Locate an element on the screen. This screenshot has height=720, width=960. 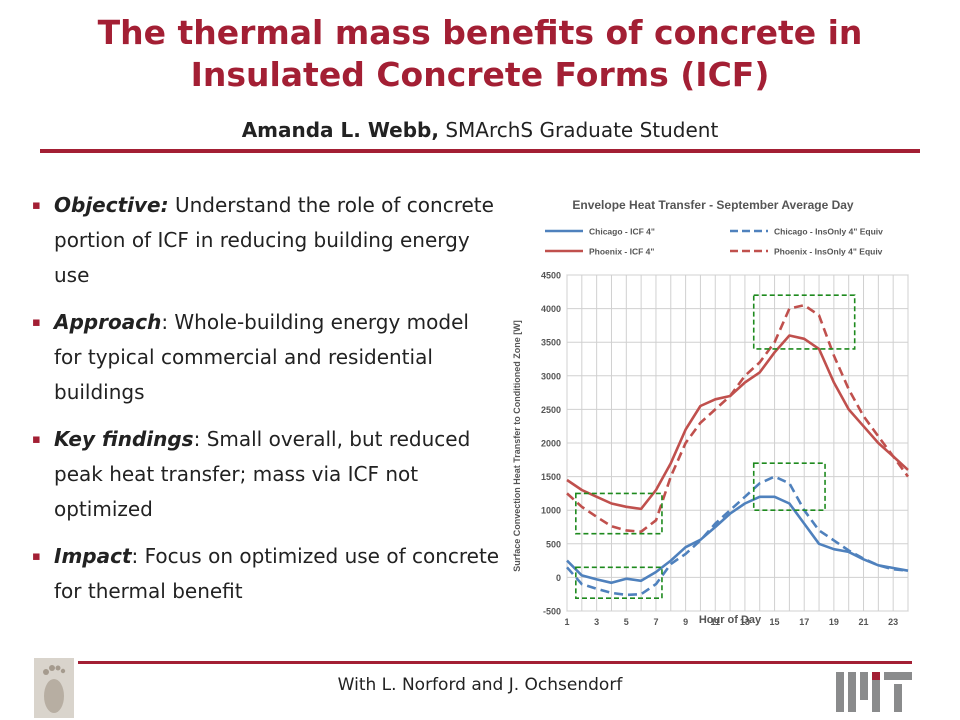
chart-series is located at coordinates (738, 450).